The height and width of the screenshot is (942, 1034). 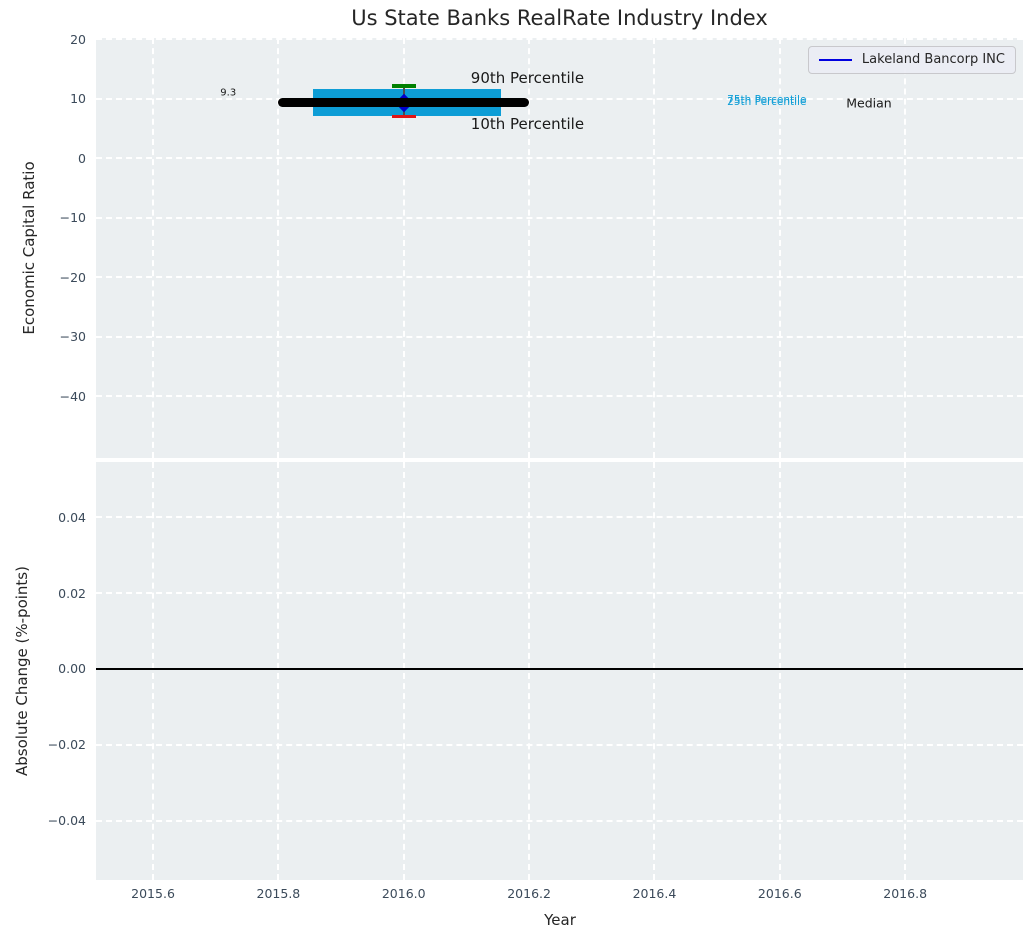 What do you see at coordinates (559, 18) in the screenshot?
I see `chart-title: Us State Banks RealRate Industry Index` at bounding box center [559, 18].